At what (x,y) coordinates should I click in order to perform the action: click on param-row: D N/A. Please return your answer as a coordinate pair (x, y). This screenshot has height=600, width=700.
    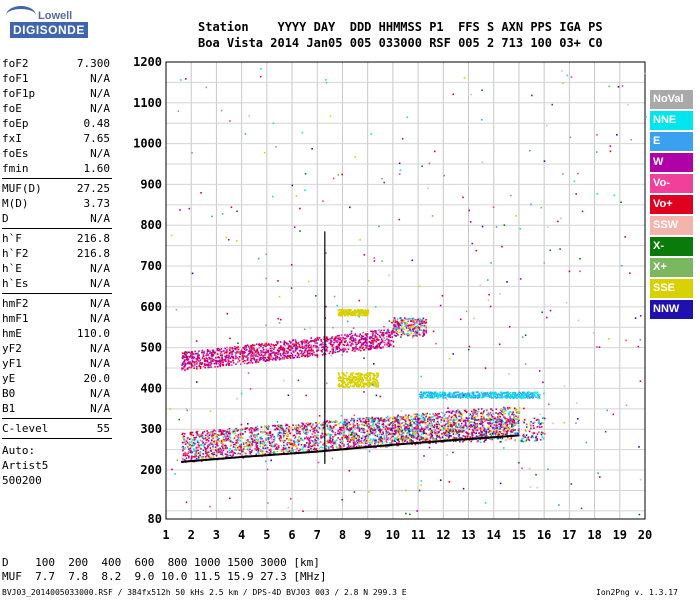
    Looking at the image, I should click on (56, 218).